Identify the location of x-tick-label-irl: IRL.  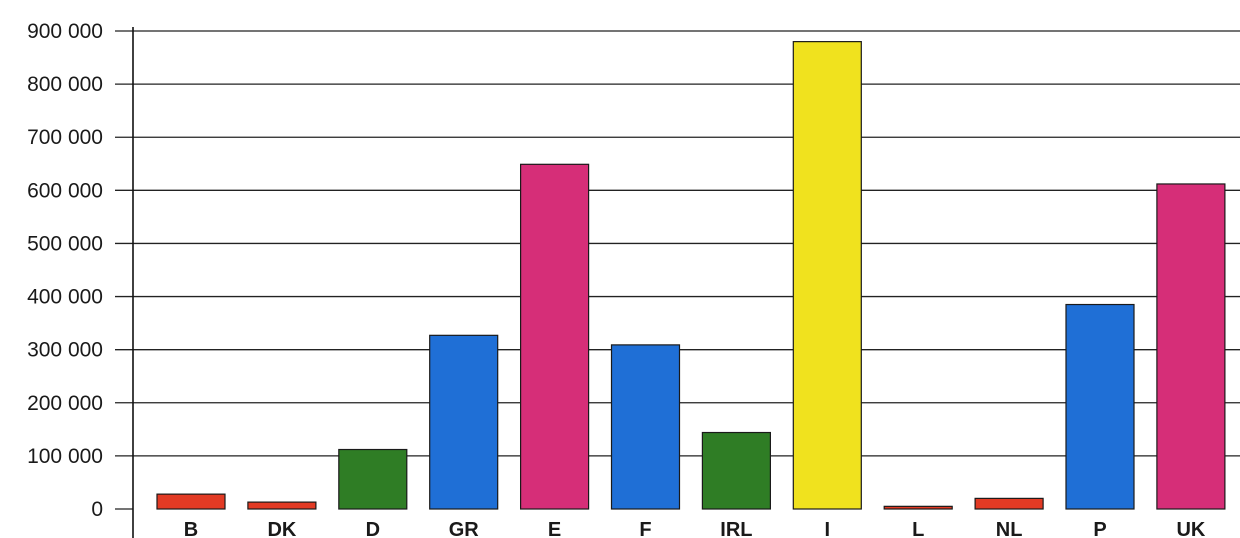
(736, 528).